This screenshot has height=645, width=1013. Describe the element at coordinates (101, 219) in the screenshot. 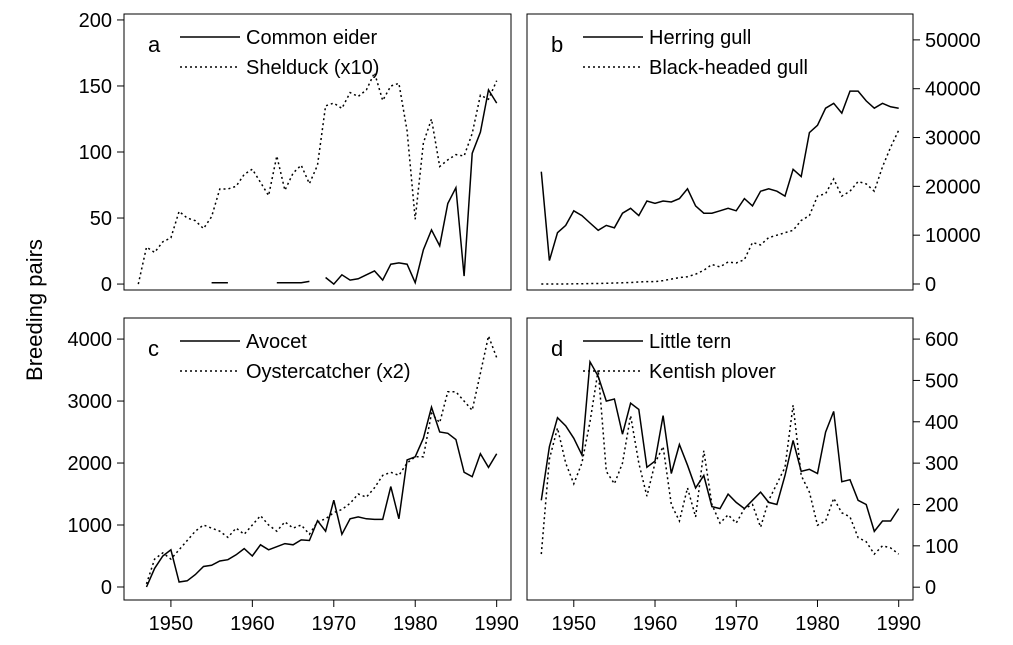

I see `y-tick-label: 50` at that location.